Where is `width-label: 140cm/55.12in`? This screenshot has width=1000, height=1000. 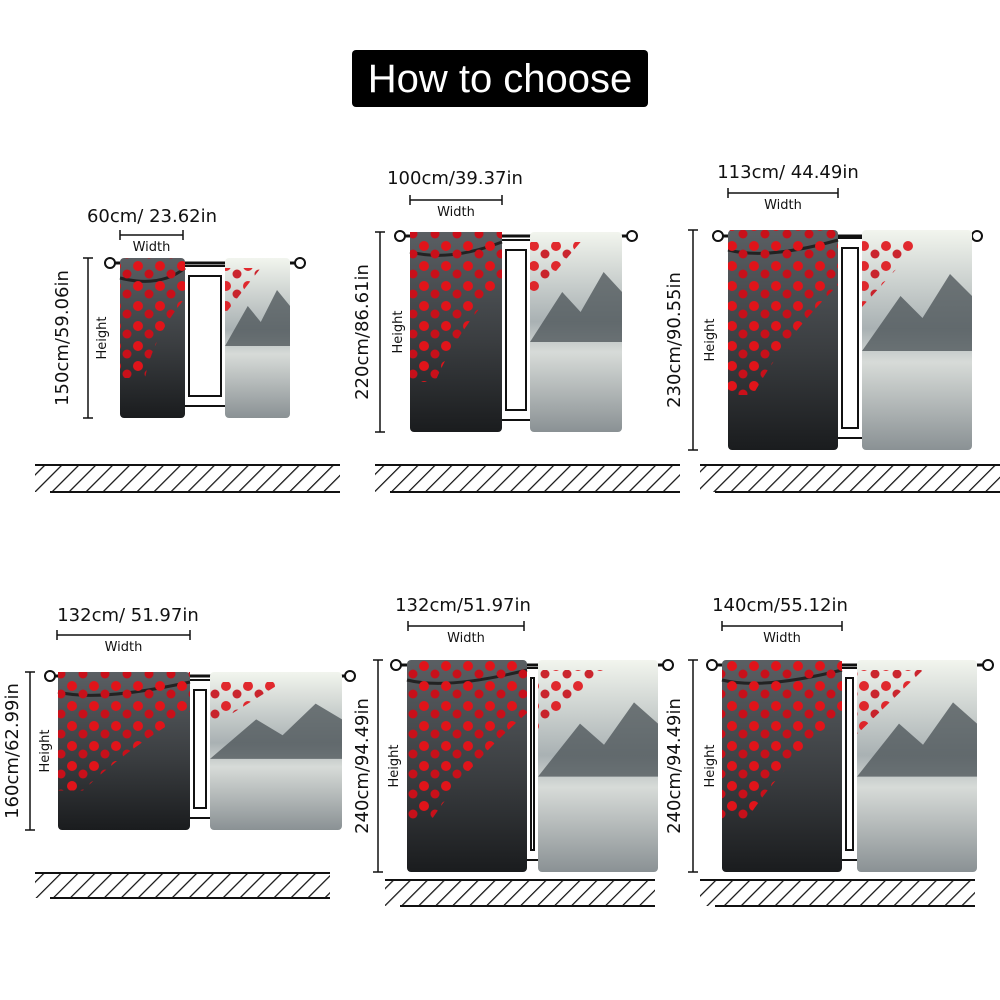
width-label: 140cm/55.12in is located at coordinates (780, 605).